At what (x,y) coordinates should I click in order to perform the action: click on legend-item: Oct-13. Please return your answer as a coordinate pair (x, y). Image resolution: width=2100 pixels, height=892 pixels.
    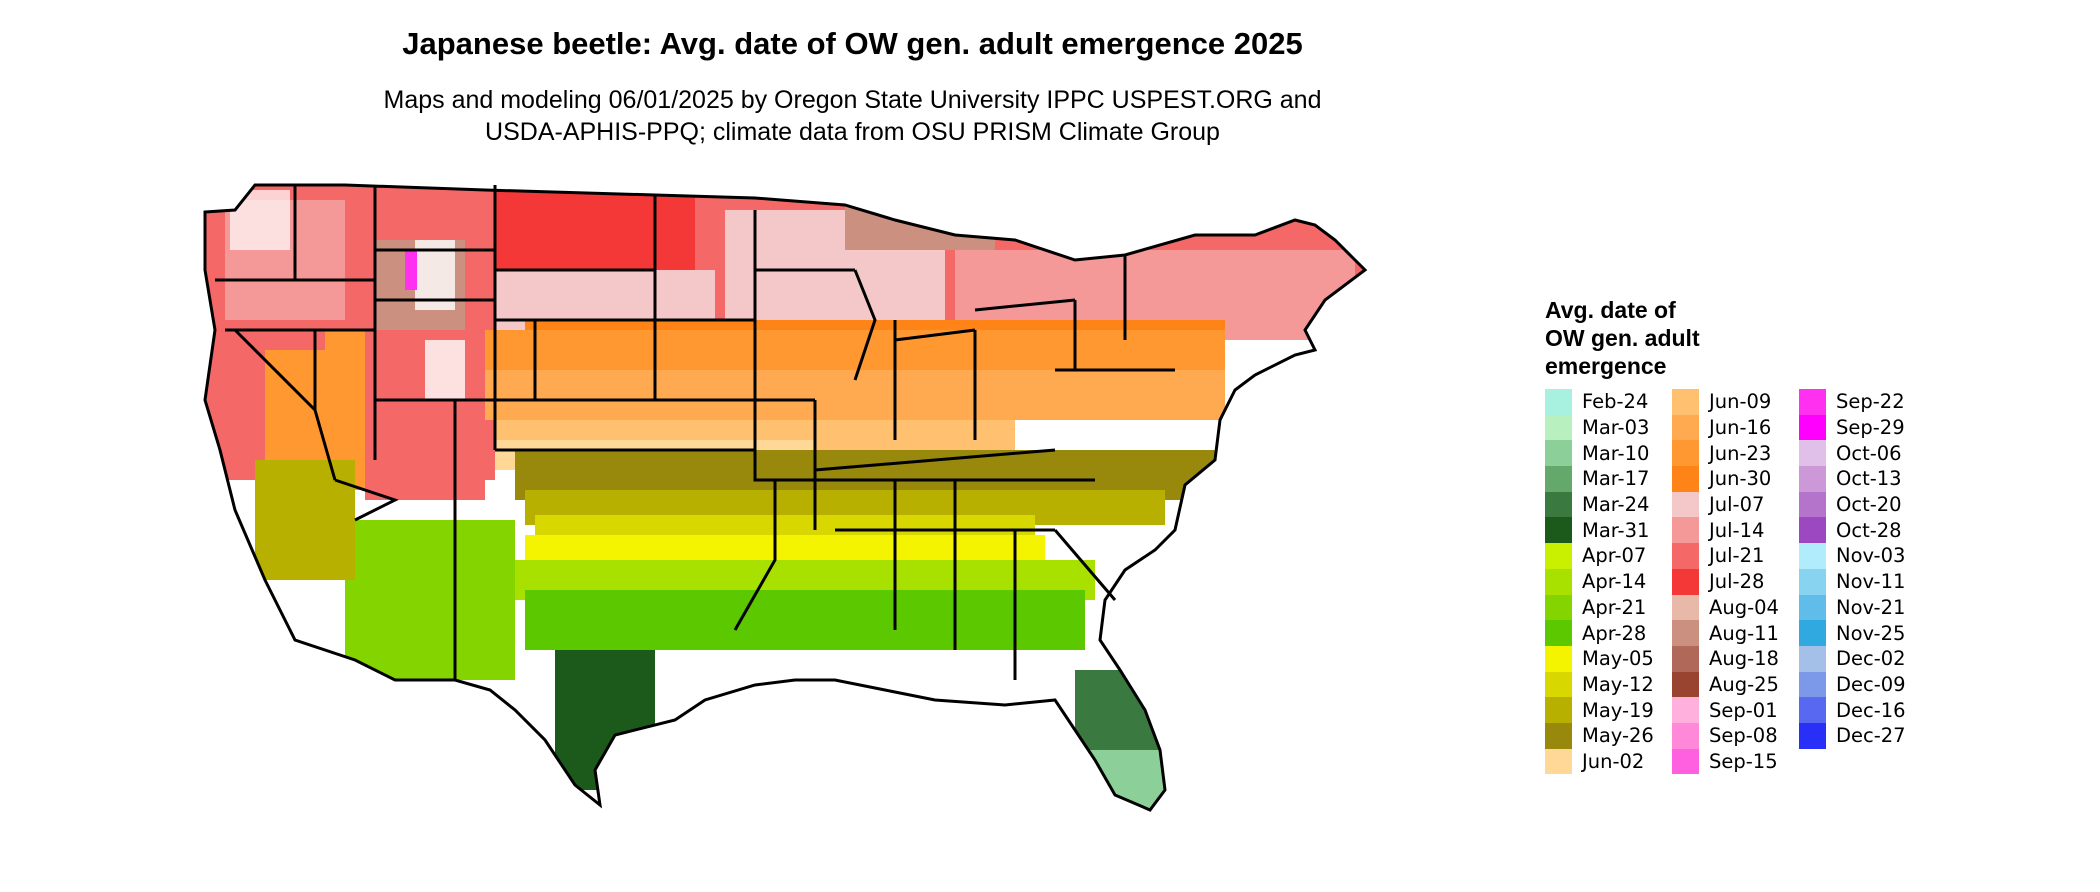
    Looking at the image, I should click on (1884, 479).